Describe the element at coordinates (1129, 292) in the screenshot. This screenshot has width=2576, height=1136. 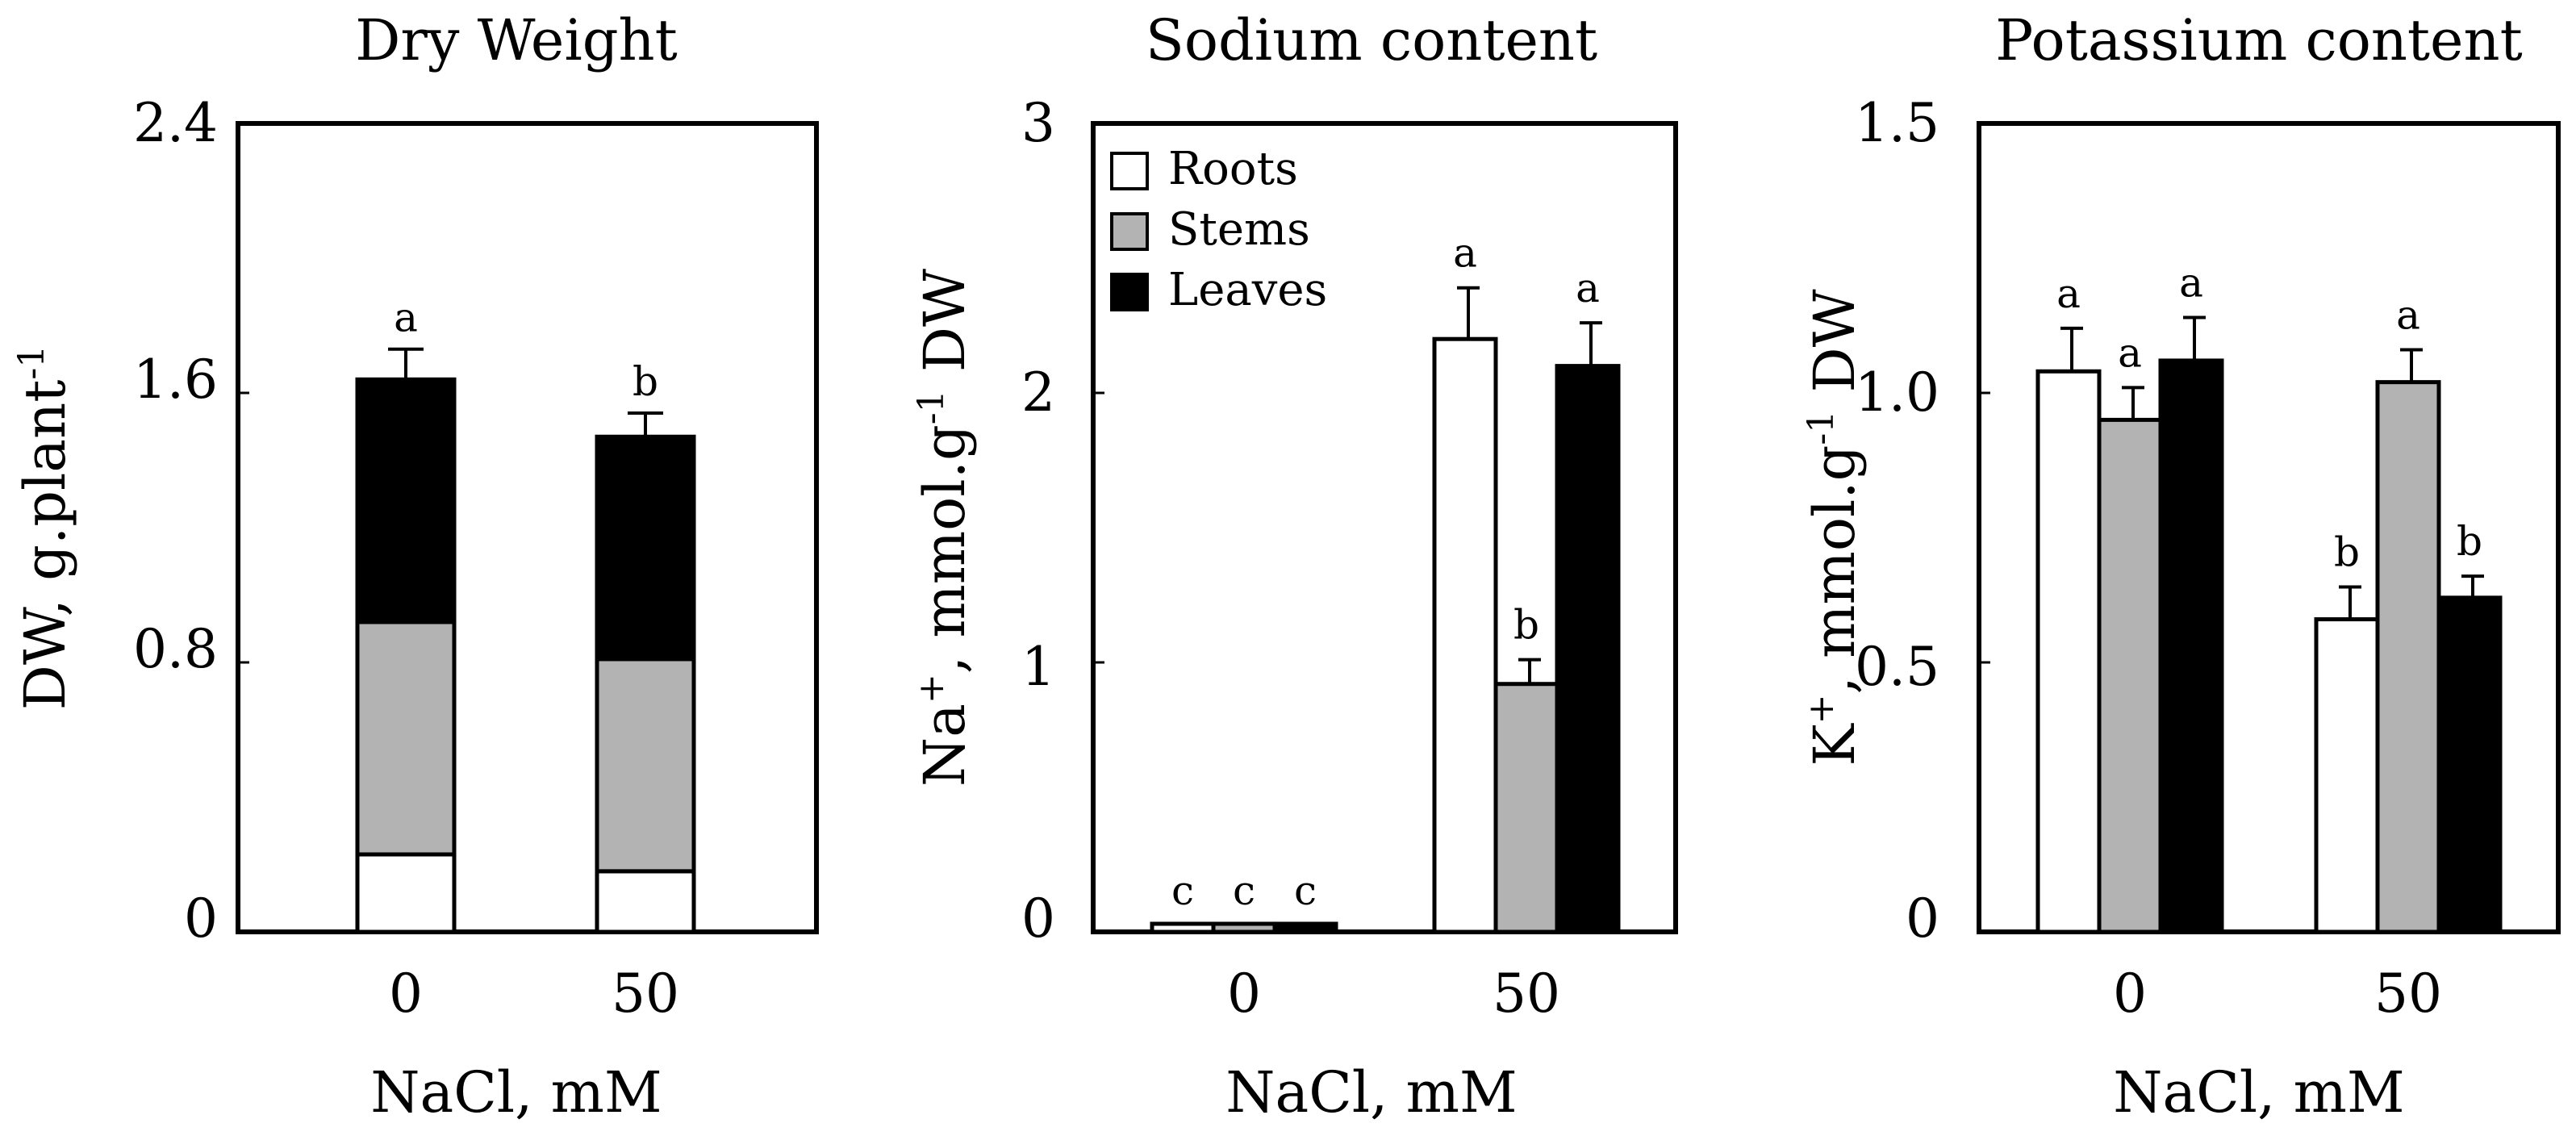
I see `legend-swatch-leaves` at that location.